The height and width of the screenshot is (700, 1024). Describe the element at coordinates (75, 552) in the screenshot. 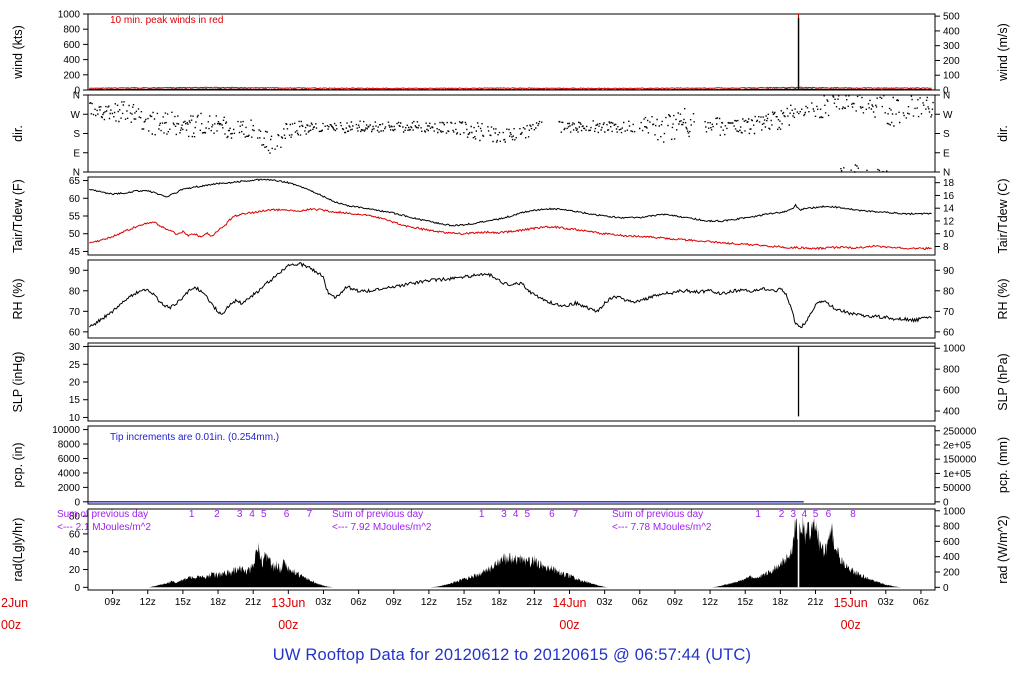

I see `y-tick-label: 40` at that location.